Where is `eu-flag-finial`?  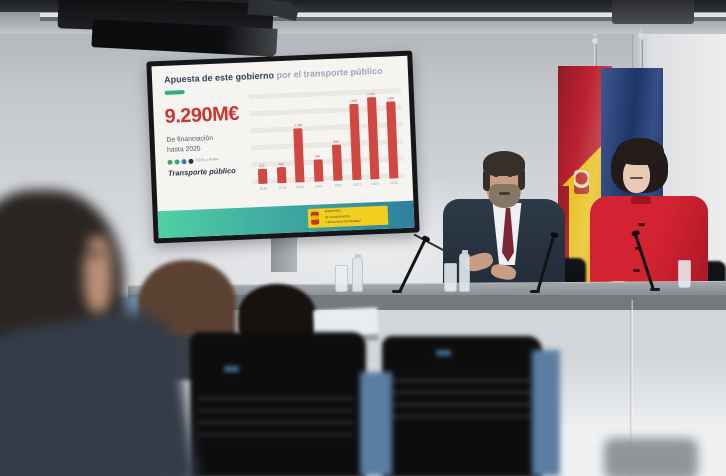 eu-flag-finial is located at coordinates (641, 36).